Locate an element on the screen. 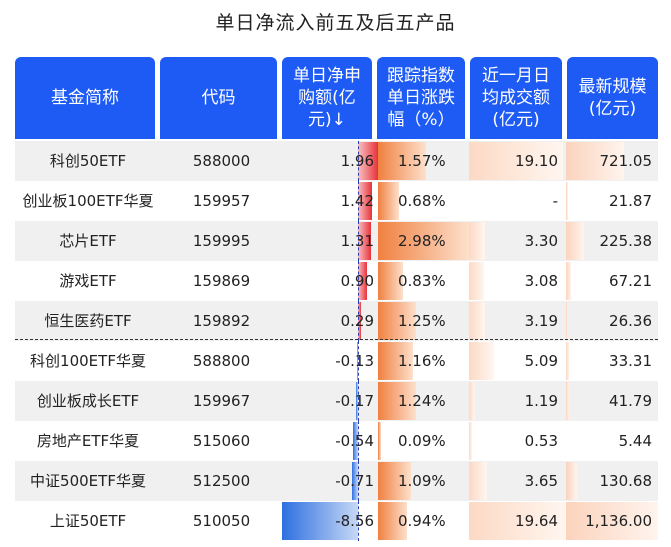 This screenshot has width=671, height=547. header-avg-turnover: 近一月日均成交额(亿元) is located at coordinates (516, 98).